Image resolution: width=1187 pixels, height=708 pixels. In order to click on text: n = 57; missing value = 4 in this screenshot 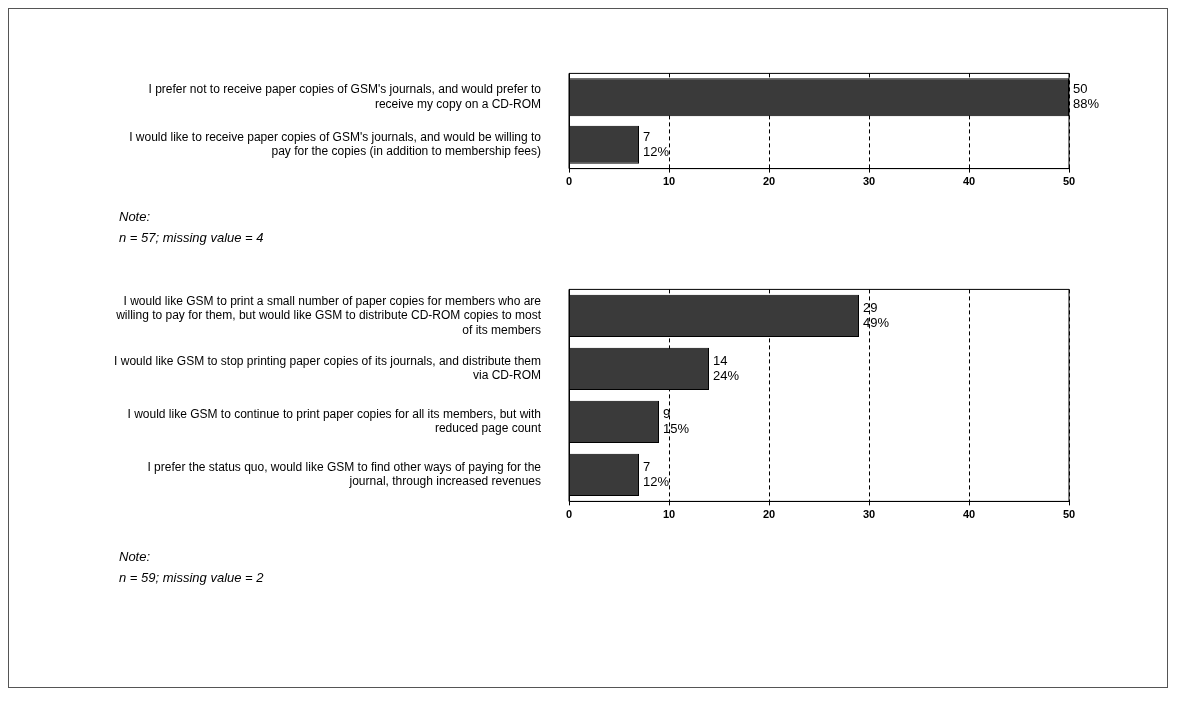, I will do `click(192, 237)`.